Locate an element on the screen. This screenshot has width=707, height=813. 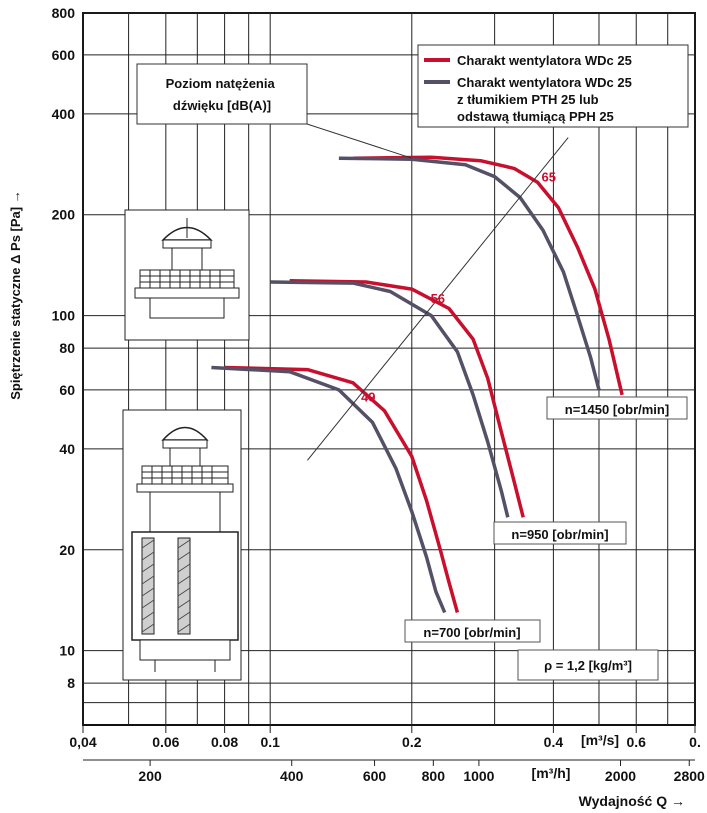
x2-tick-label: 600 is located at coordinates (375, 776).